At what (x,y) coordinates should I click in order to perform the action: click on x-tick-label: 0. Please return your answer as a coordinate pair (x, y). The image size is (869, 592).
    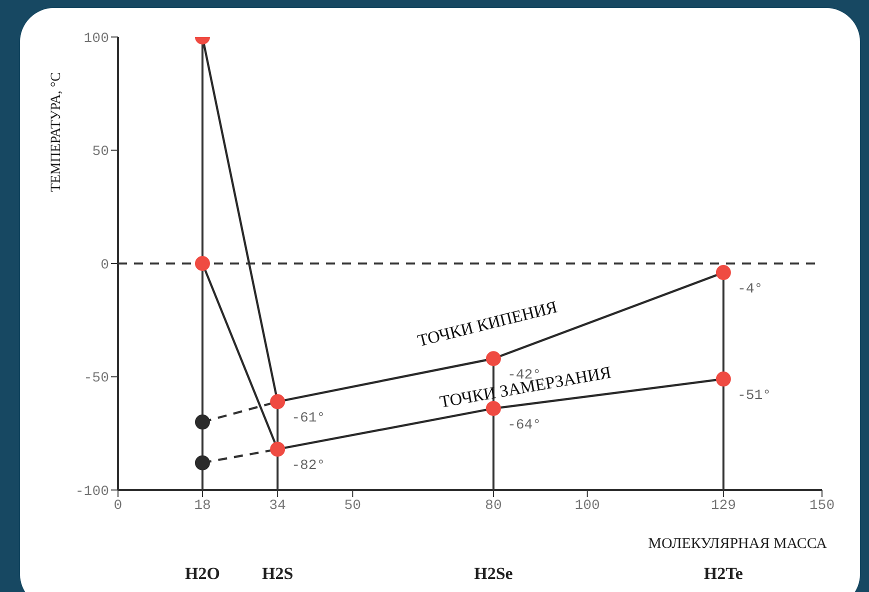
    Looking at the image, I should click on (118, 506).